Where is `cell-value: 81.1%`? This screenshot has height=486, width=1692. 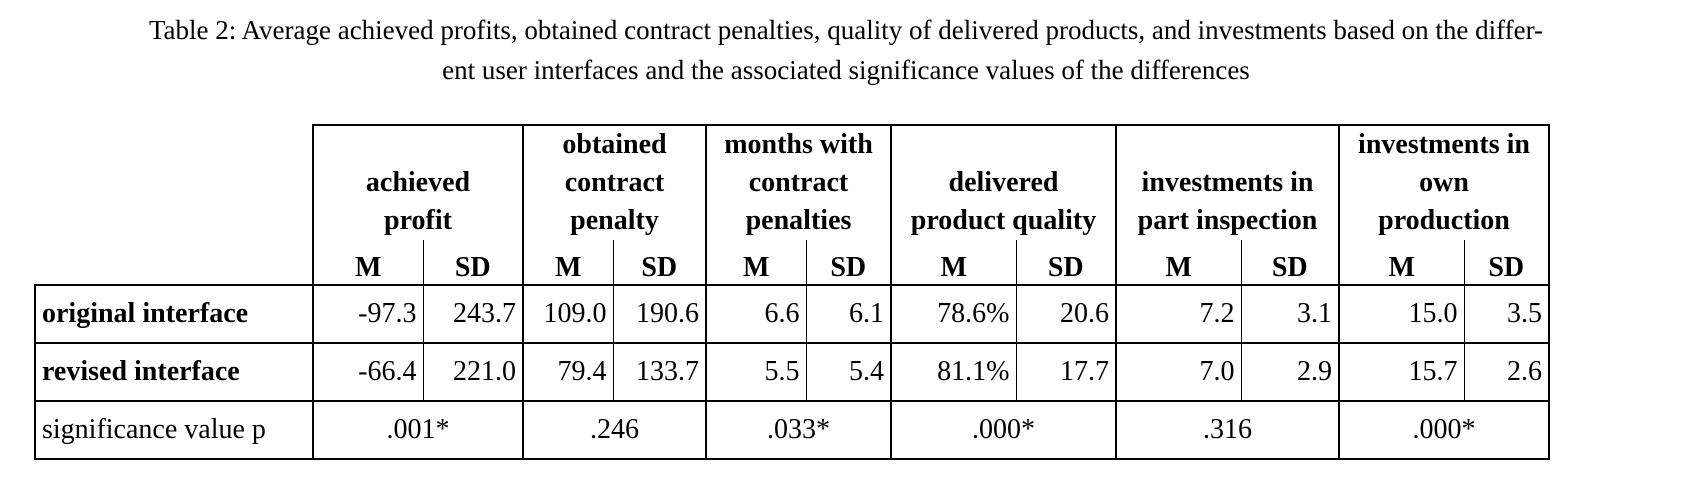
cell-value: 81.1% is located at coordinates (953, 372).